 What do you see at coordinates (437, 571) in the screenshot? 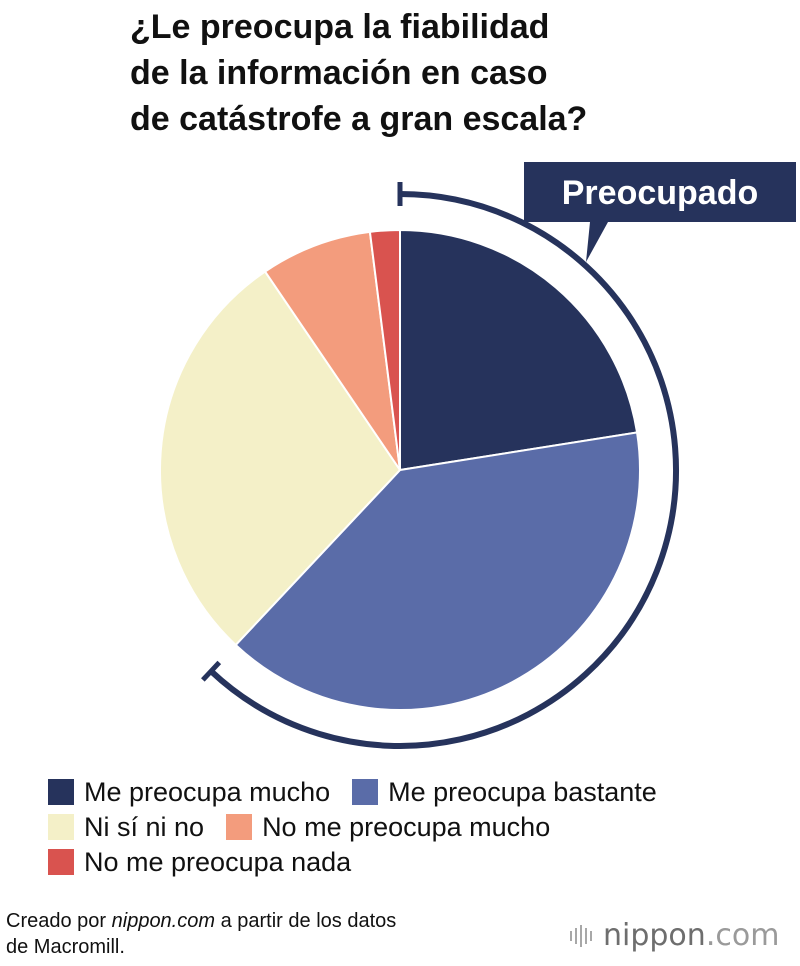
I see `pie-slice-me-preocupa-bastante` at bounding box center [437, 571].